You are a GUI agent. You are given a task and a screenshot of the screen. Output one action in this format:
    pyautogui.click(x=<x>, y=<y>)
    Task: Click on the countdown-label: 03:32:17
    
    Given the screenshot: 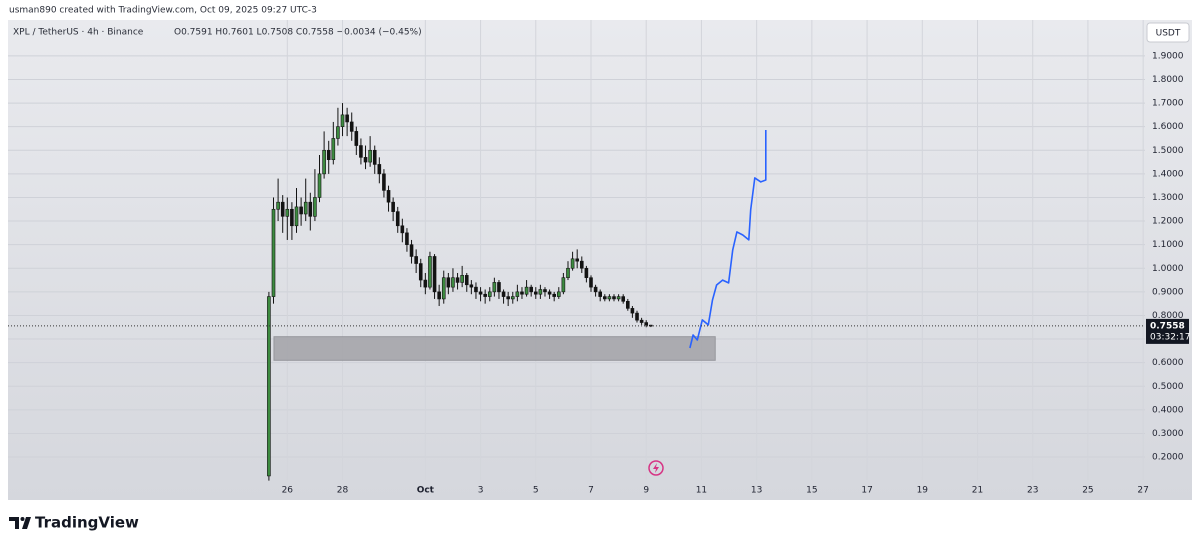 What is the action you would take?
    pyautogui.click(x=1170, y=337)
    